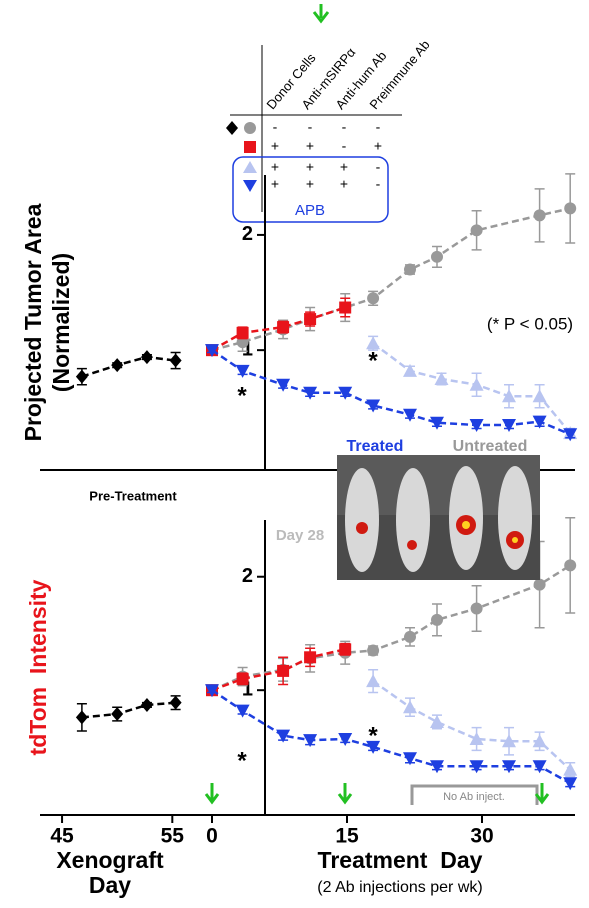  I want to click on y-tick-label: 1, so click(247, 689).